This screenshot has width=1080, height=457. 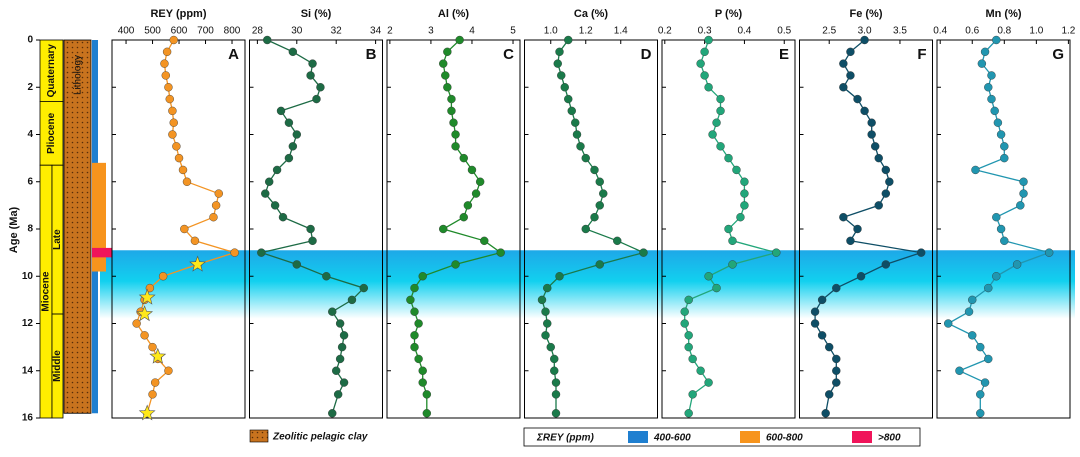 I want to click on x-tick-label: 1.2, so click(x=1068, y=31).